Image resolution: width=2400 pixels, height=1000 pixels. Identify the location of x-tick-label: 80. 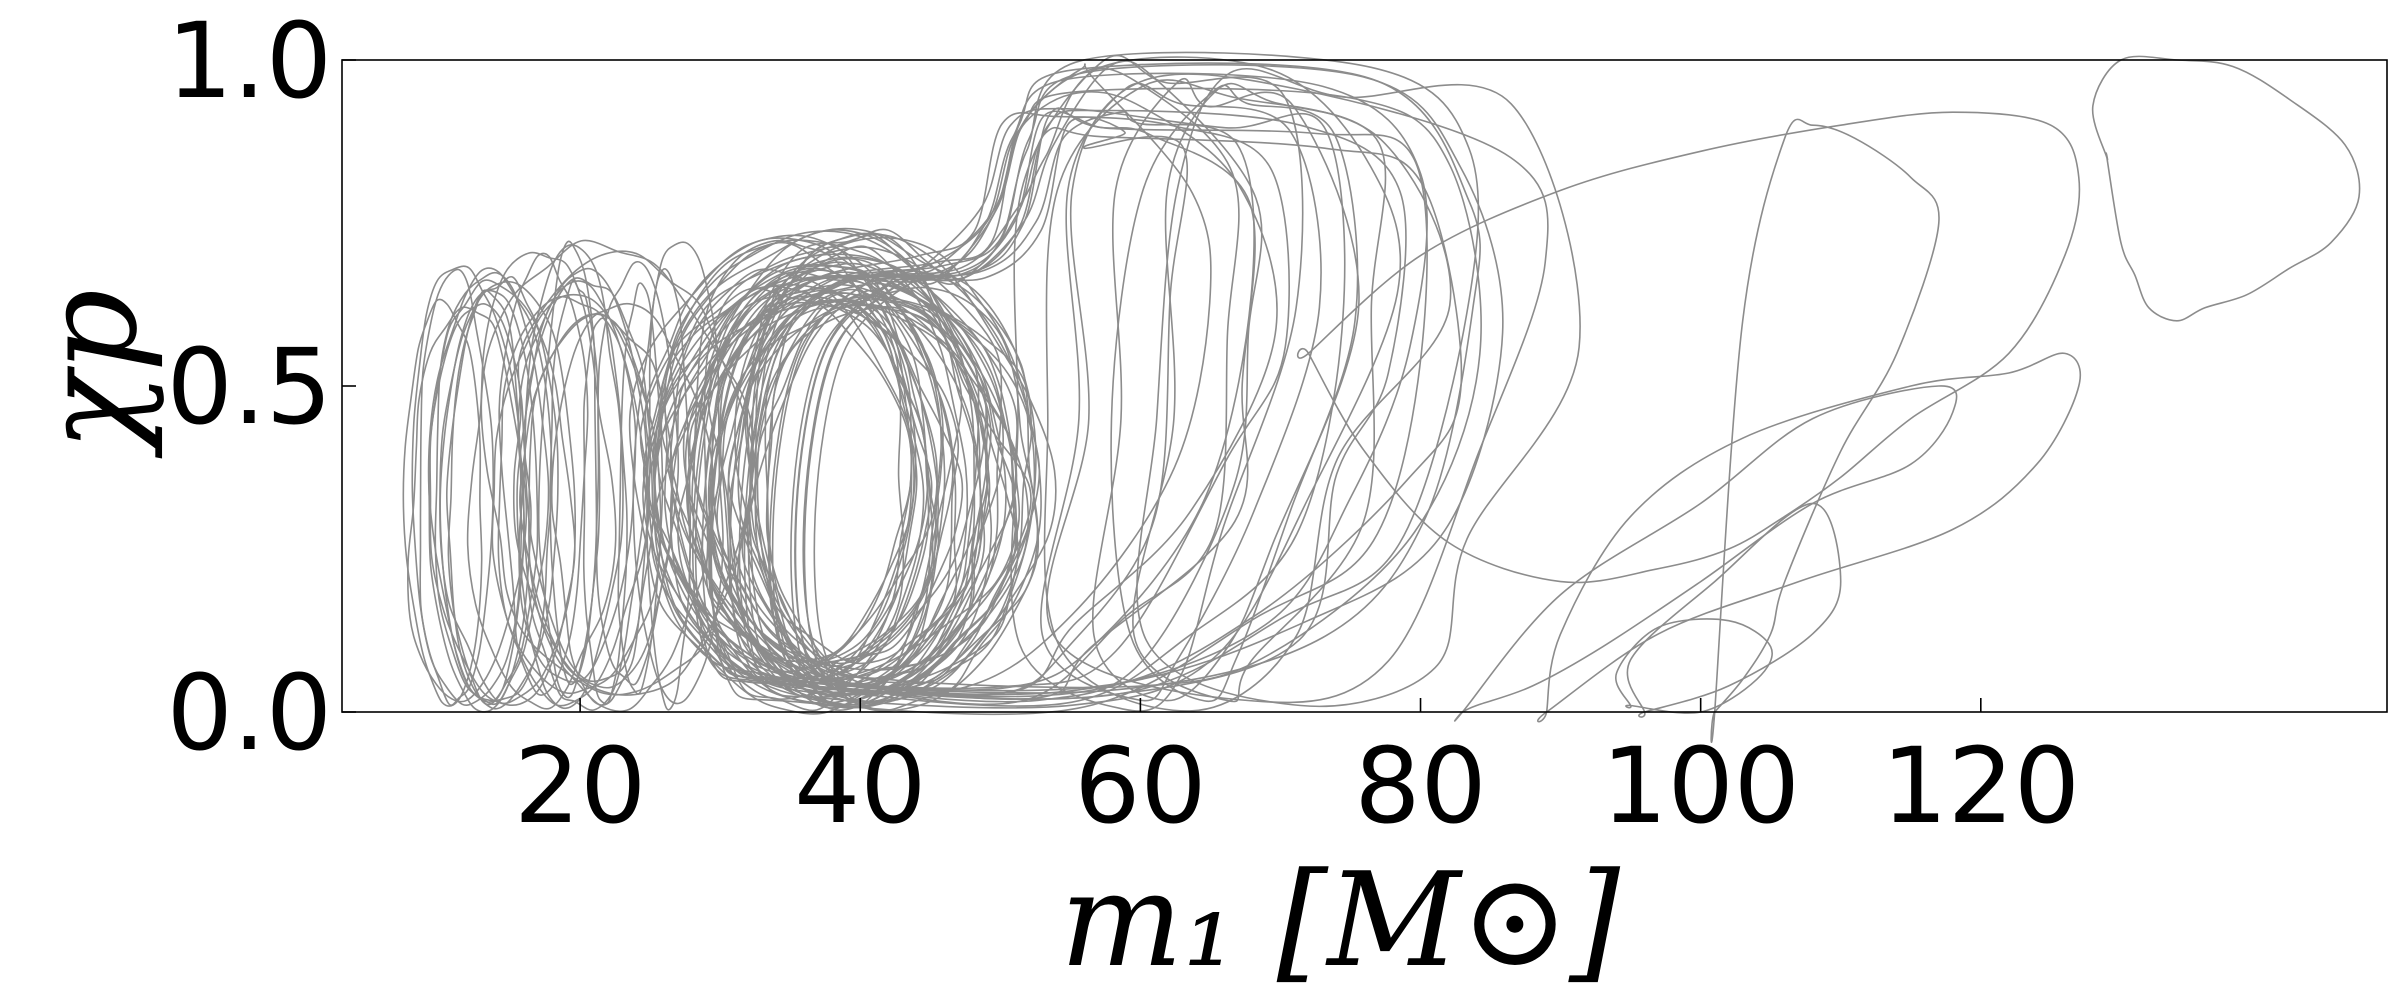
(1420, 786).